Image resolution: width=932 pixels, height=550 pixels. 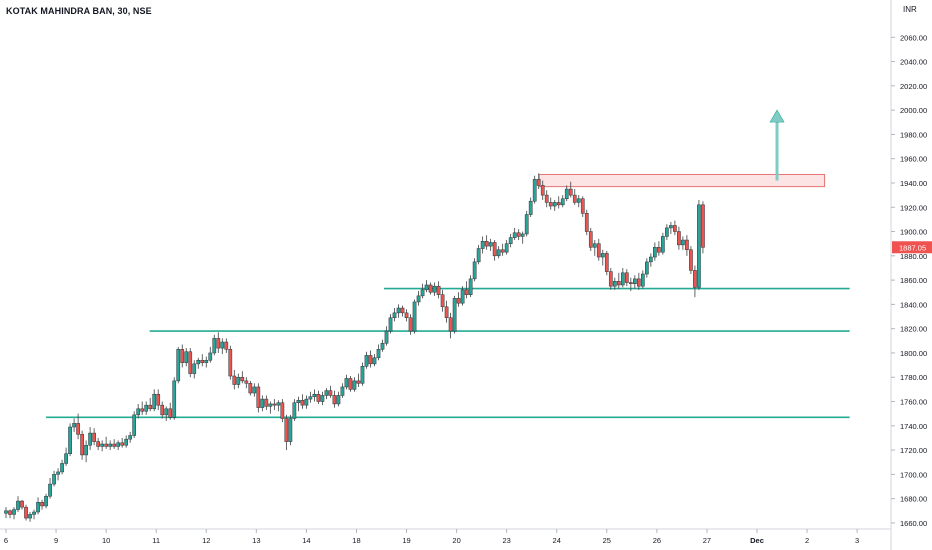 What do you see at coordinates (682, 180) in the screenshot?
I see `resistance-zone` at bounding box center [682, 180].